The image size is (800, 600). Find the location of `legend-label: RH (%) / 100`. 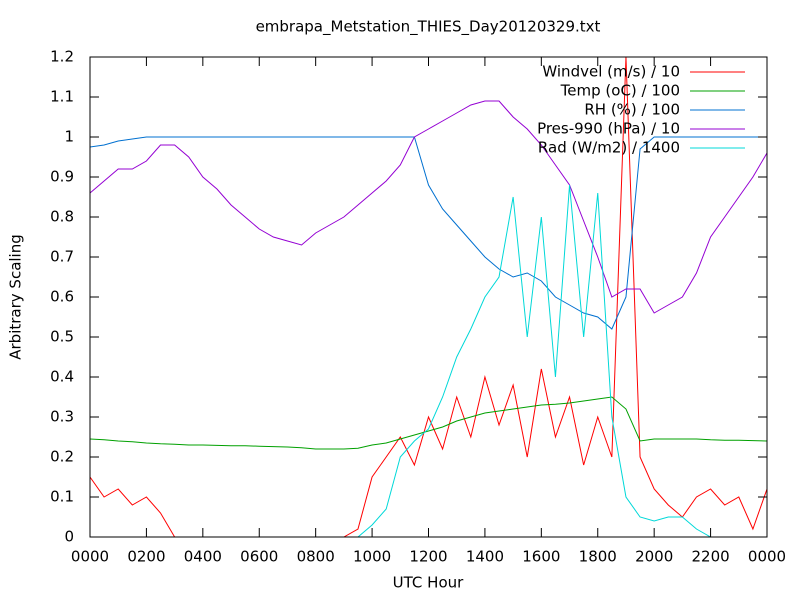

legend-label: RH (%) / 100 is located at coordinates (632, 110).